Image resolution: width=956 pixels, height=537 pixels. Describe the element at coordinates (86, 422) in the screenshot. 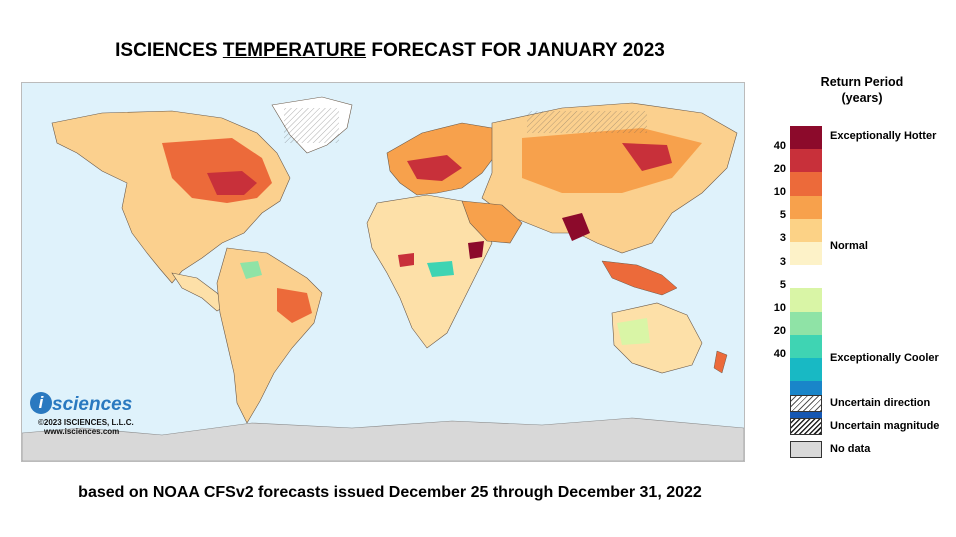

I see `logo-copyright: ©2023 ISCIENCES, L.L.C.` at that location.